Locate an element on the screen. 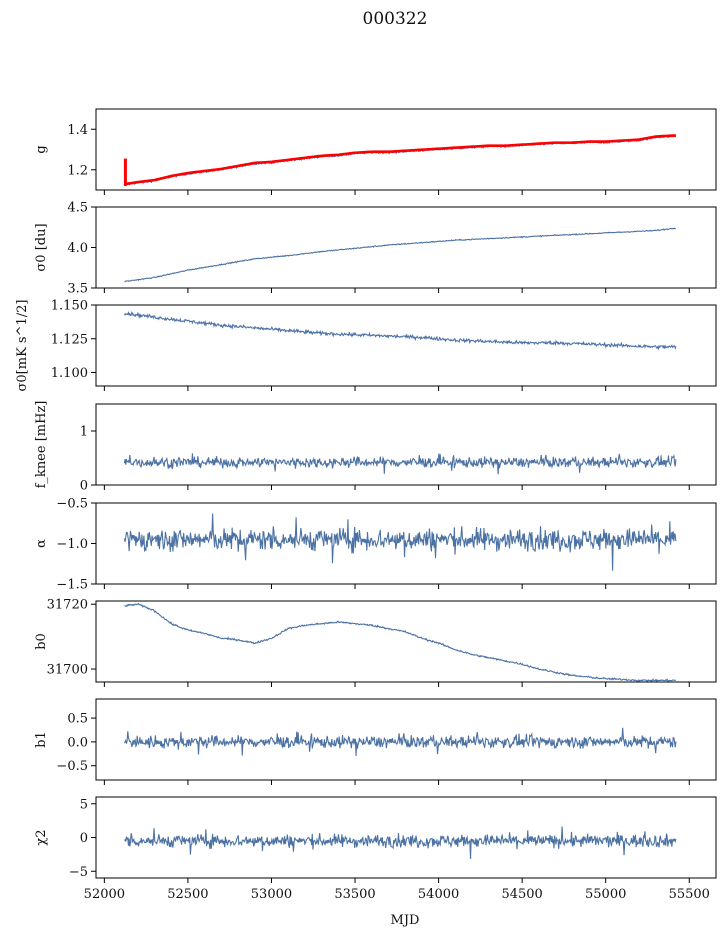  panel-3: 1.100 1.125 1.150 σ0[mK s^1/2] is located at coordinates (366, 345).